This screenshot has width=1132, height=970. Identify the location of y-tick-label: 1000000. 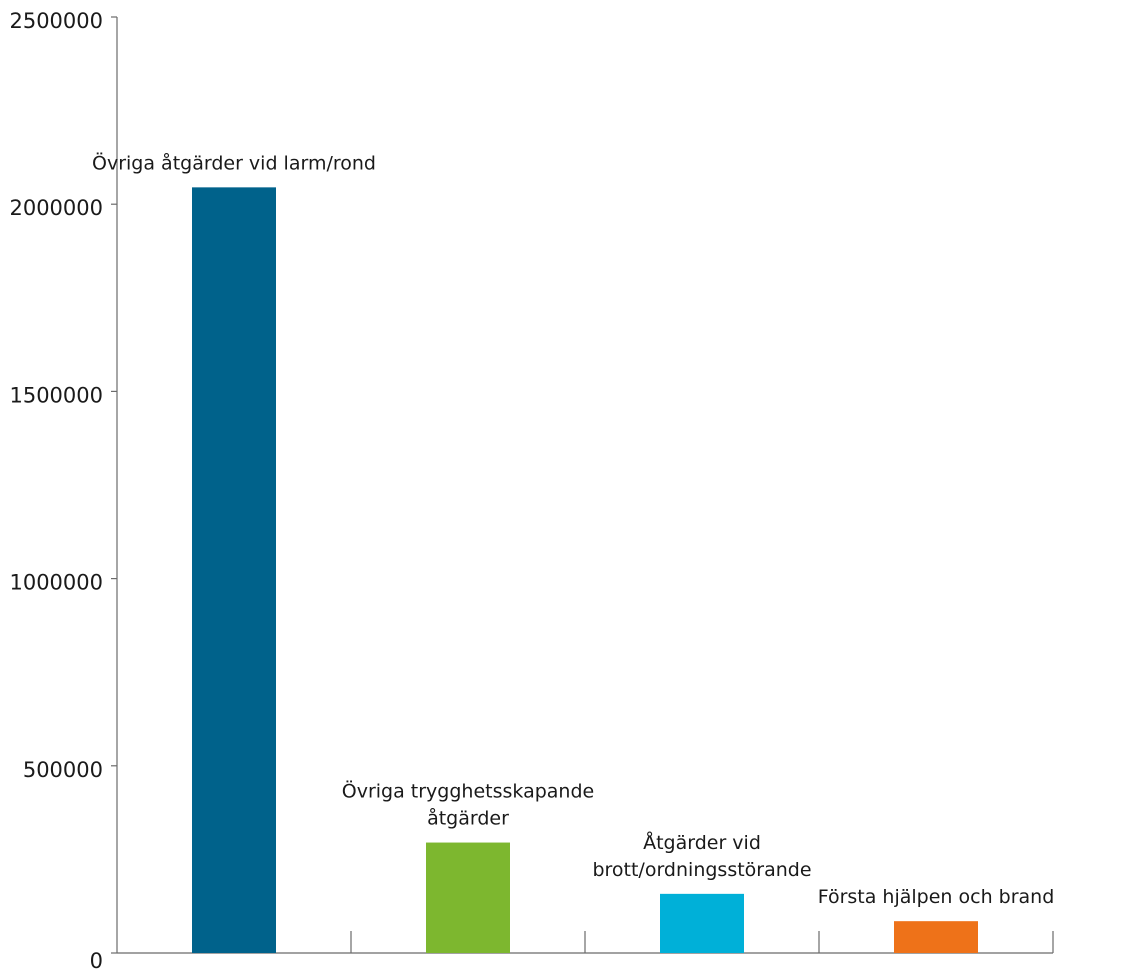
(56, 583).